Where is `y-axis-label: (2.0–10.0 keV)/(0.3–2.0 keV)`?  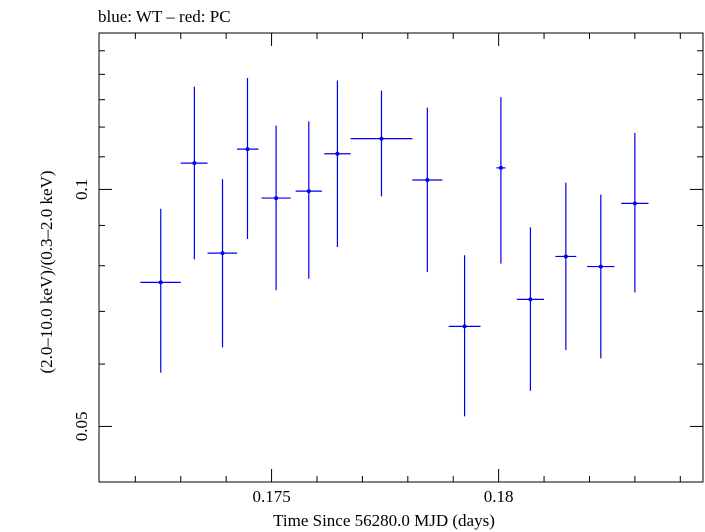
y-axis-label: (2.0–10.0 keV)/(0.3–2.0 keV) is located at coordinates (46, 271).